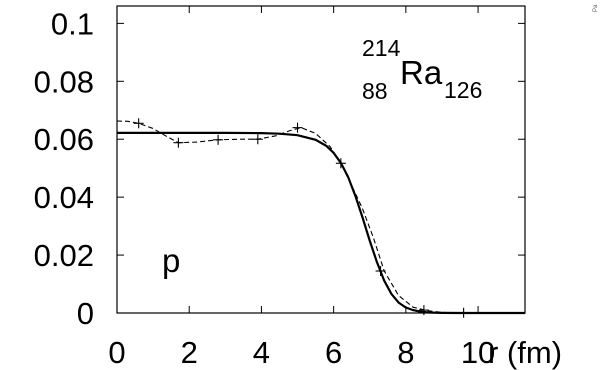 The width and height of the screenshot is (606, 370). What do you see at coordinates (64, 255) in the screenshot?
I see `y-tick-label: 0.02` at bounding box center [64, 255].